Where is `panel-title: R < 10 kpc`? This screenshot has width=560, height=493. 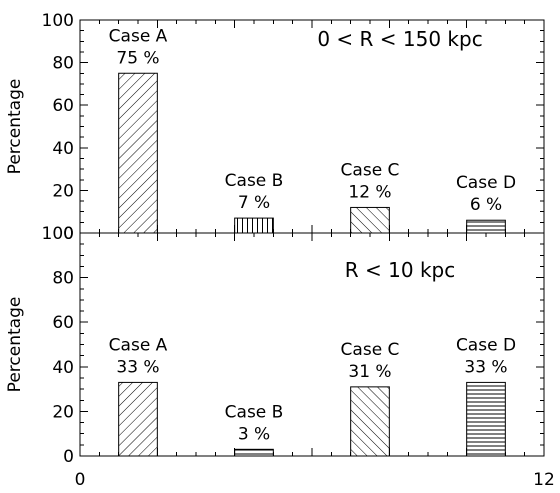 panel-title: R < 10 kpc is located at coordinates (400, 270).